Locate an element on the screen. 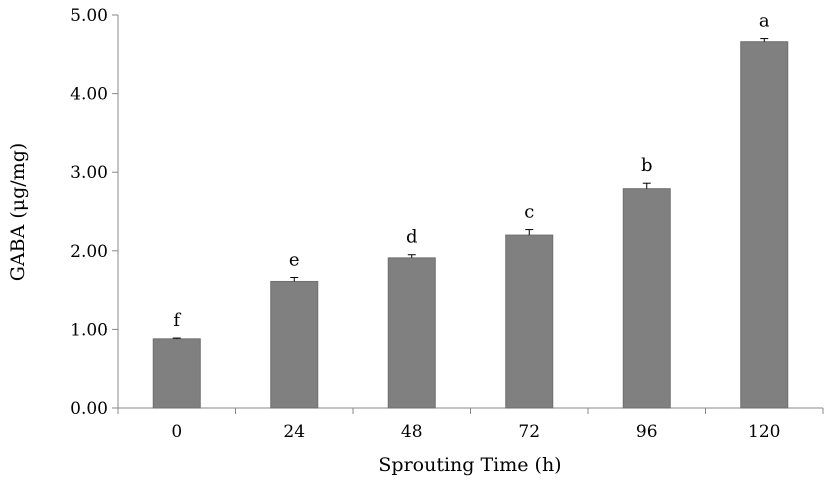  x-axis-label: Sprouting Time (h) is located at coordinates (469, 465).